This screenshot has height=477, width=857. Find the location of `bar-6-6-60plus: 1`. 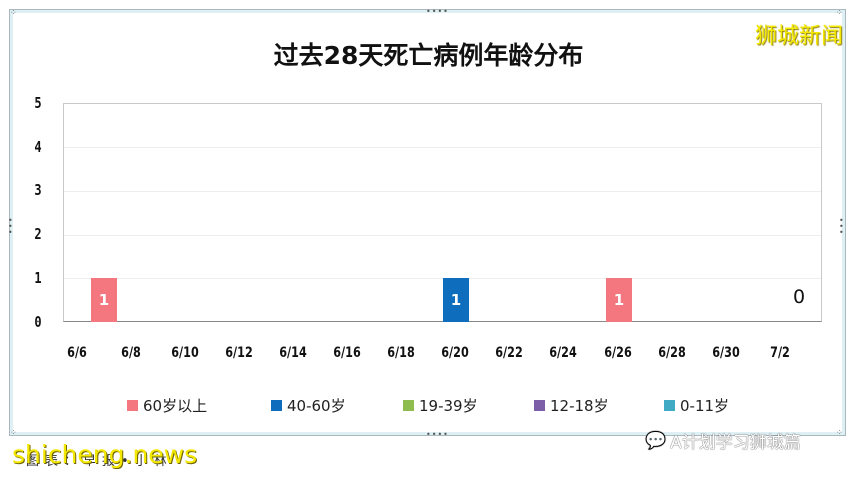

bar-6-6-60plus: 1 is located at coordinates (104, 300).